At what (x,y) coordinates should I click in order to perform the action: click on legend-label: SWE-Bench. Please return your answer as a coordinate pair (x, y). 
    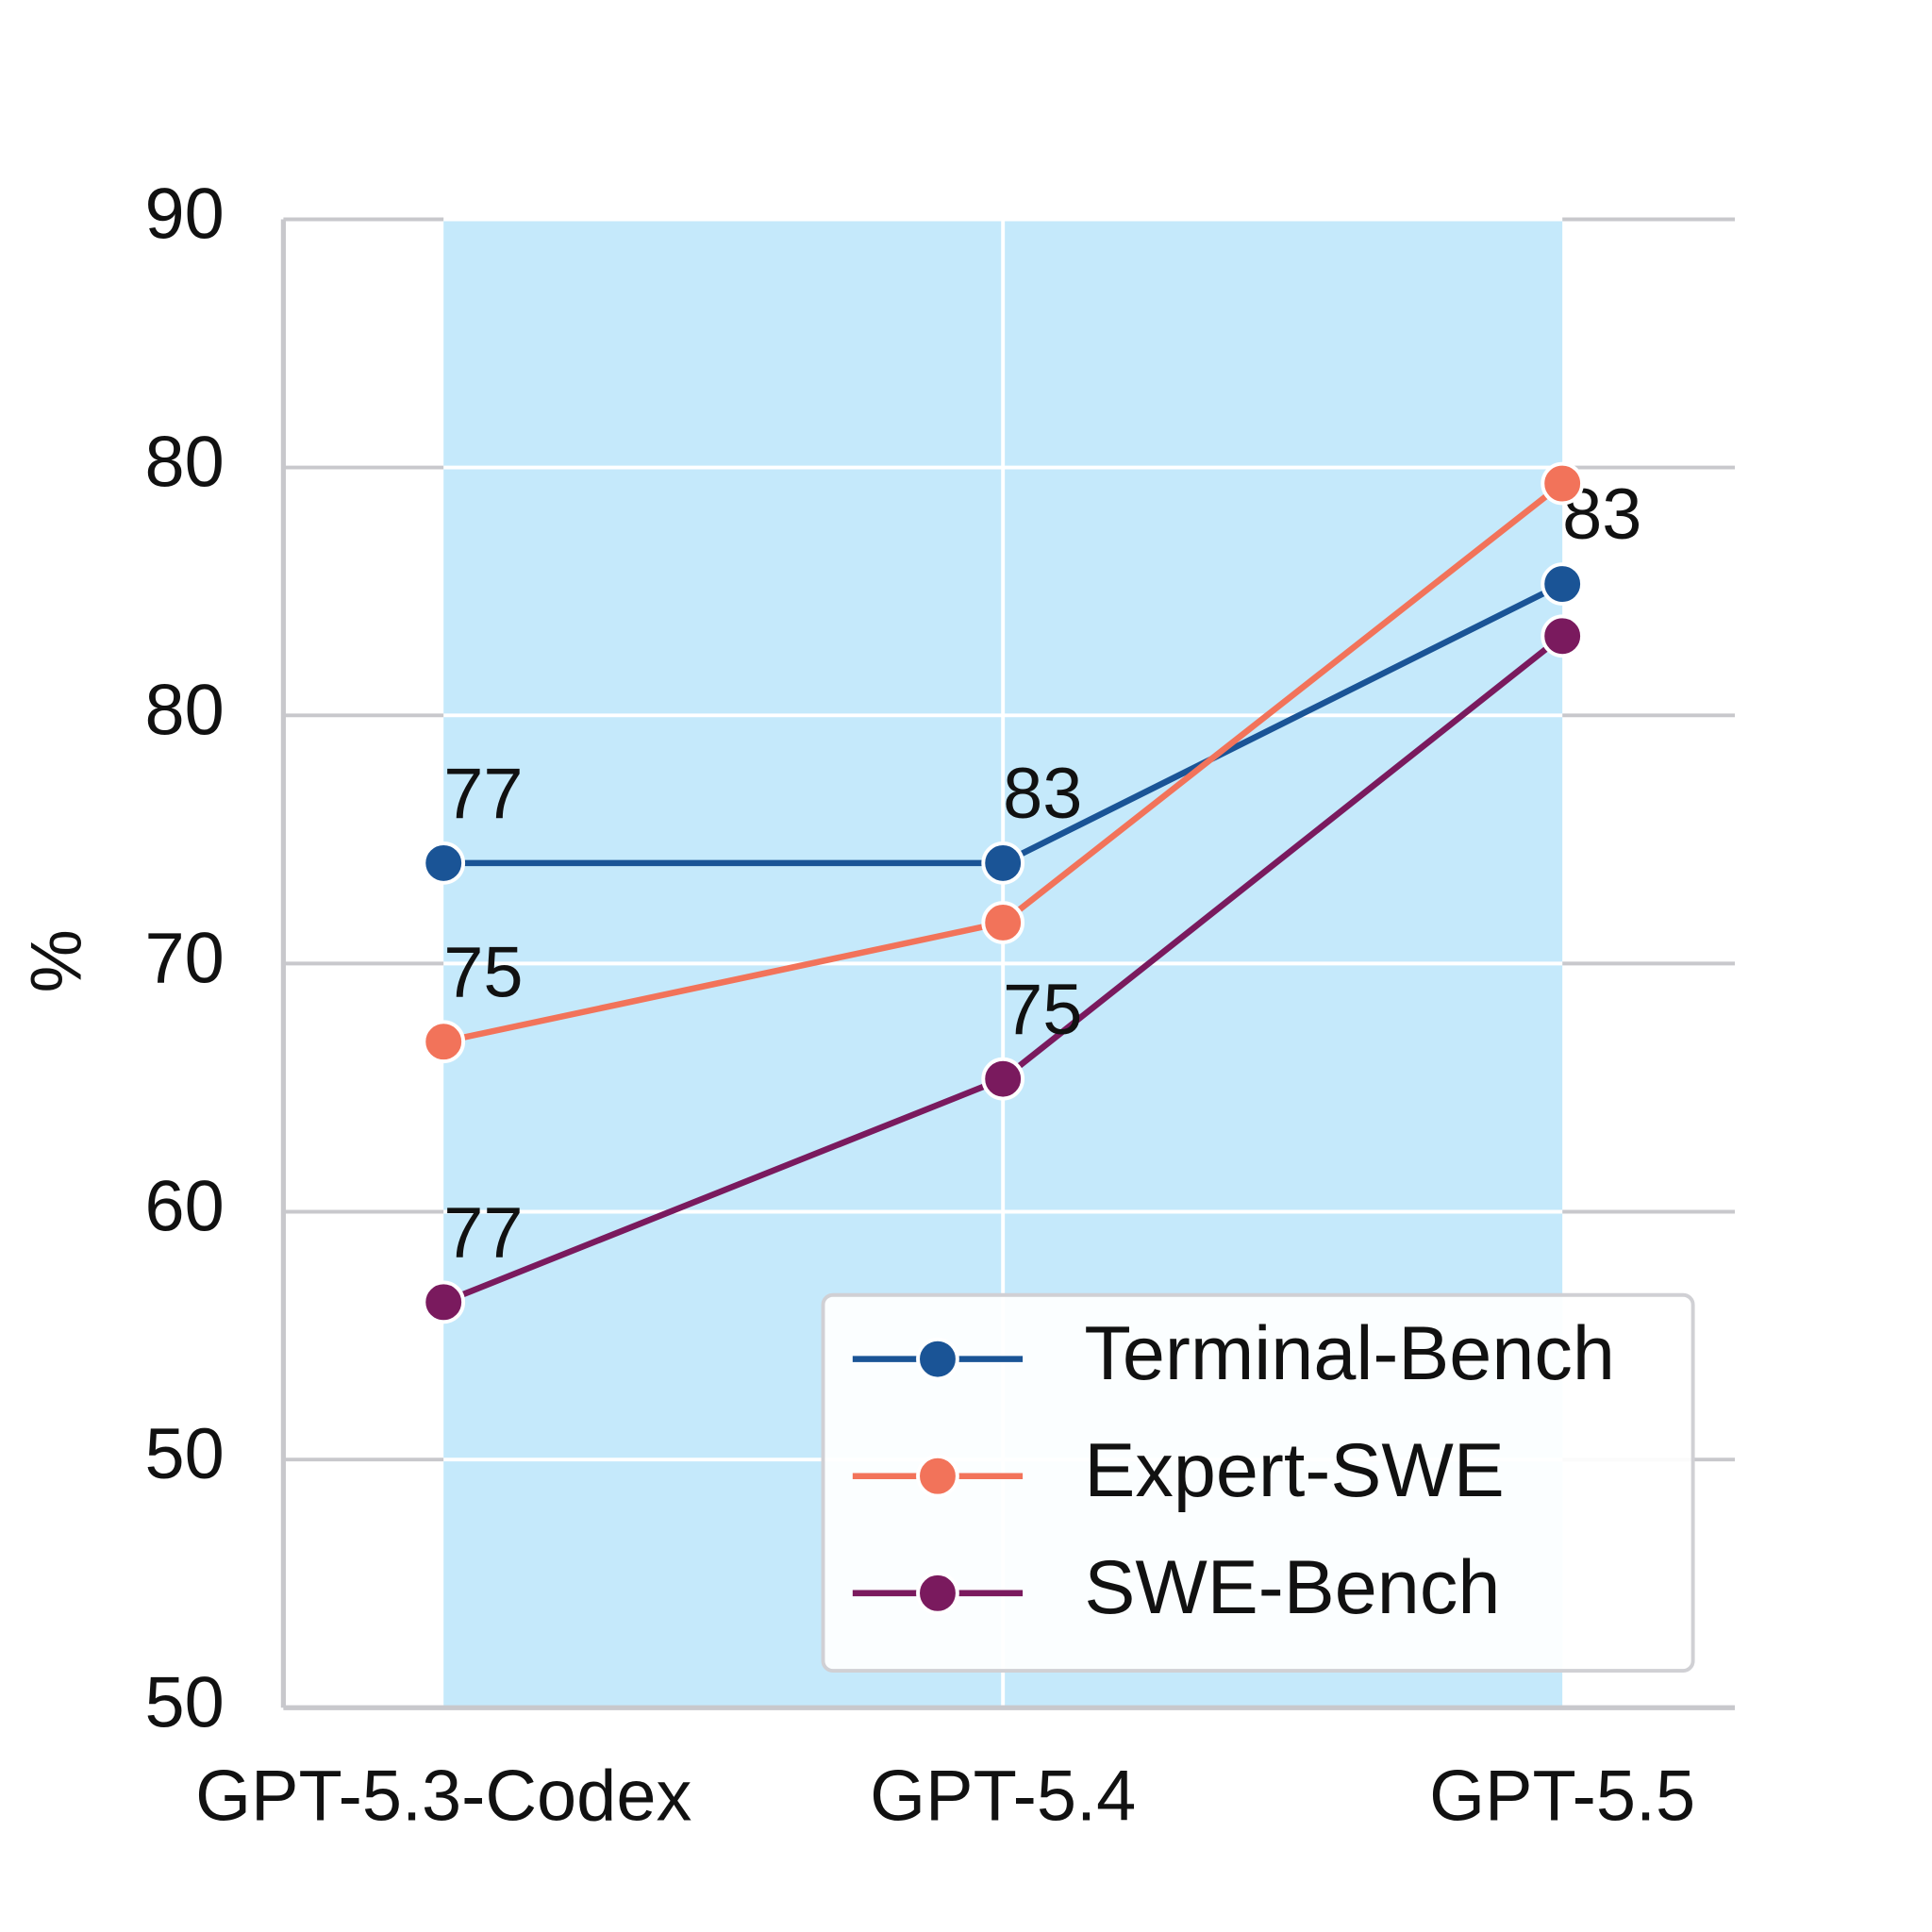
    Looking at the image, I should click on (1292, 1588).